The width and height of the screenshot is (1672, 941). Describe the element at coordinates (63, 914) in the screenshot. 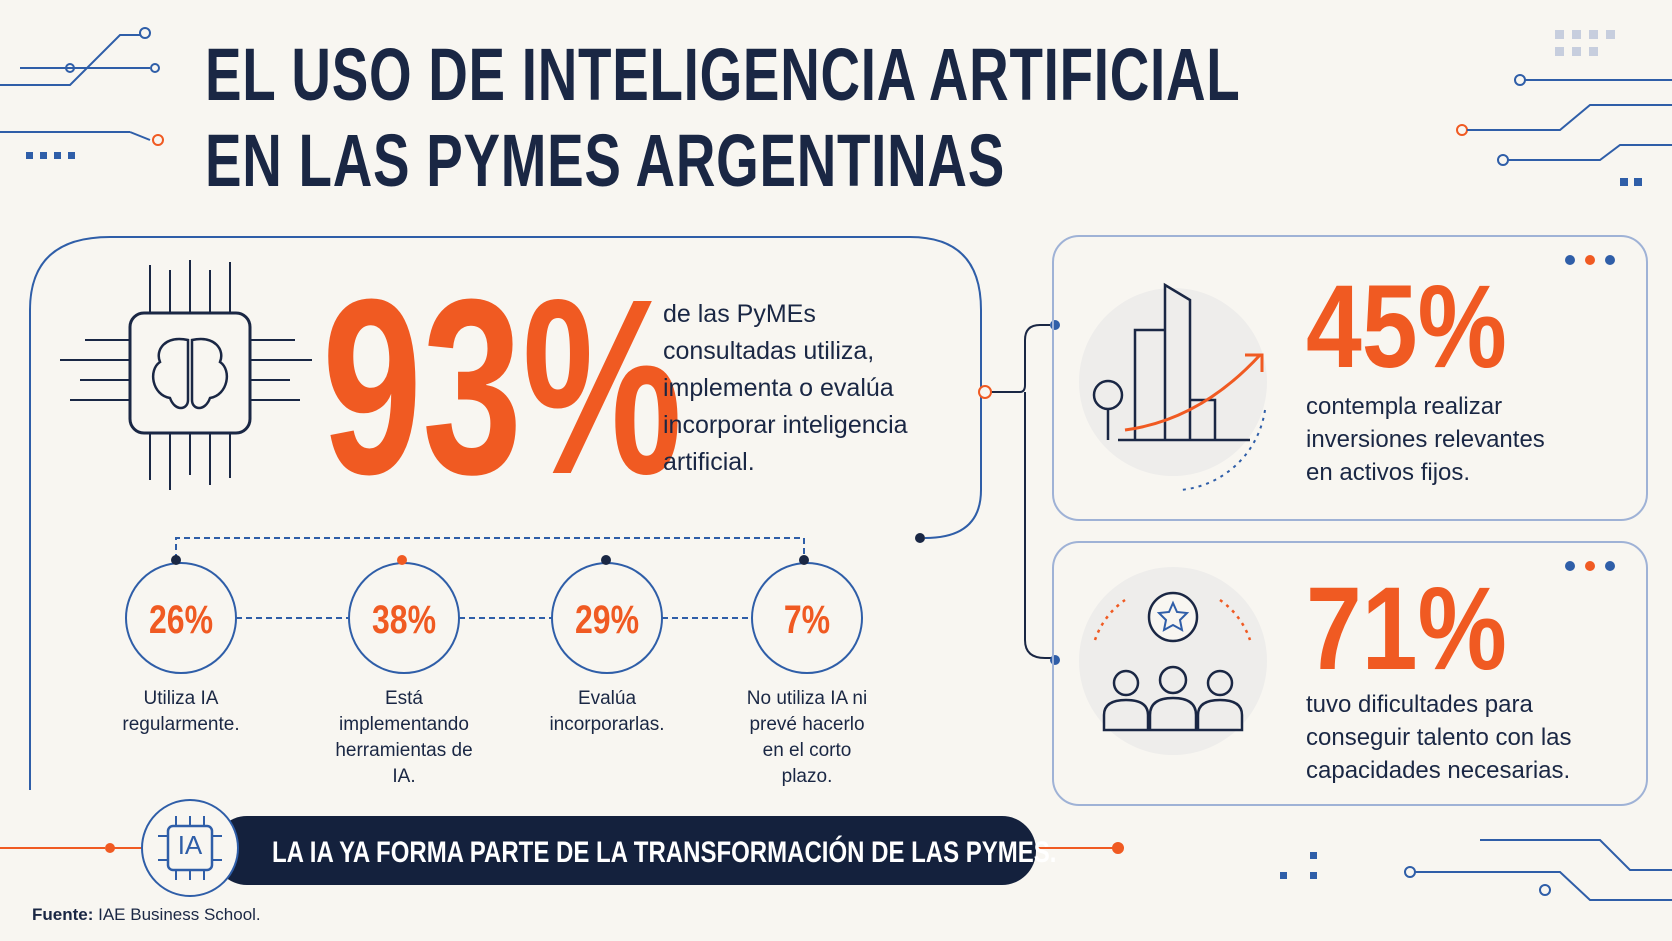

I see `source-label: Fuente:` at that location.